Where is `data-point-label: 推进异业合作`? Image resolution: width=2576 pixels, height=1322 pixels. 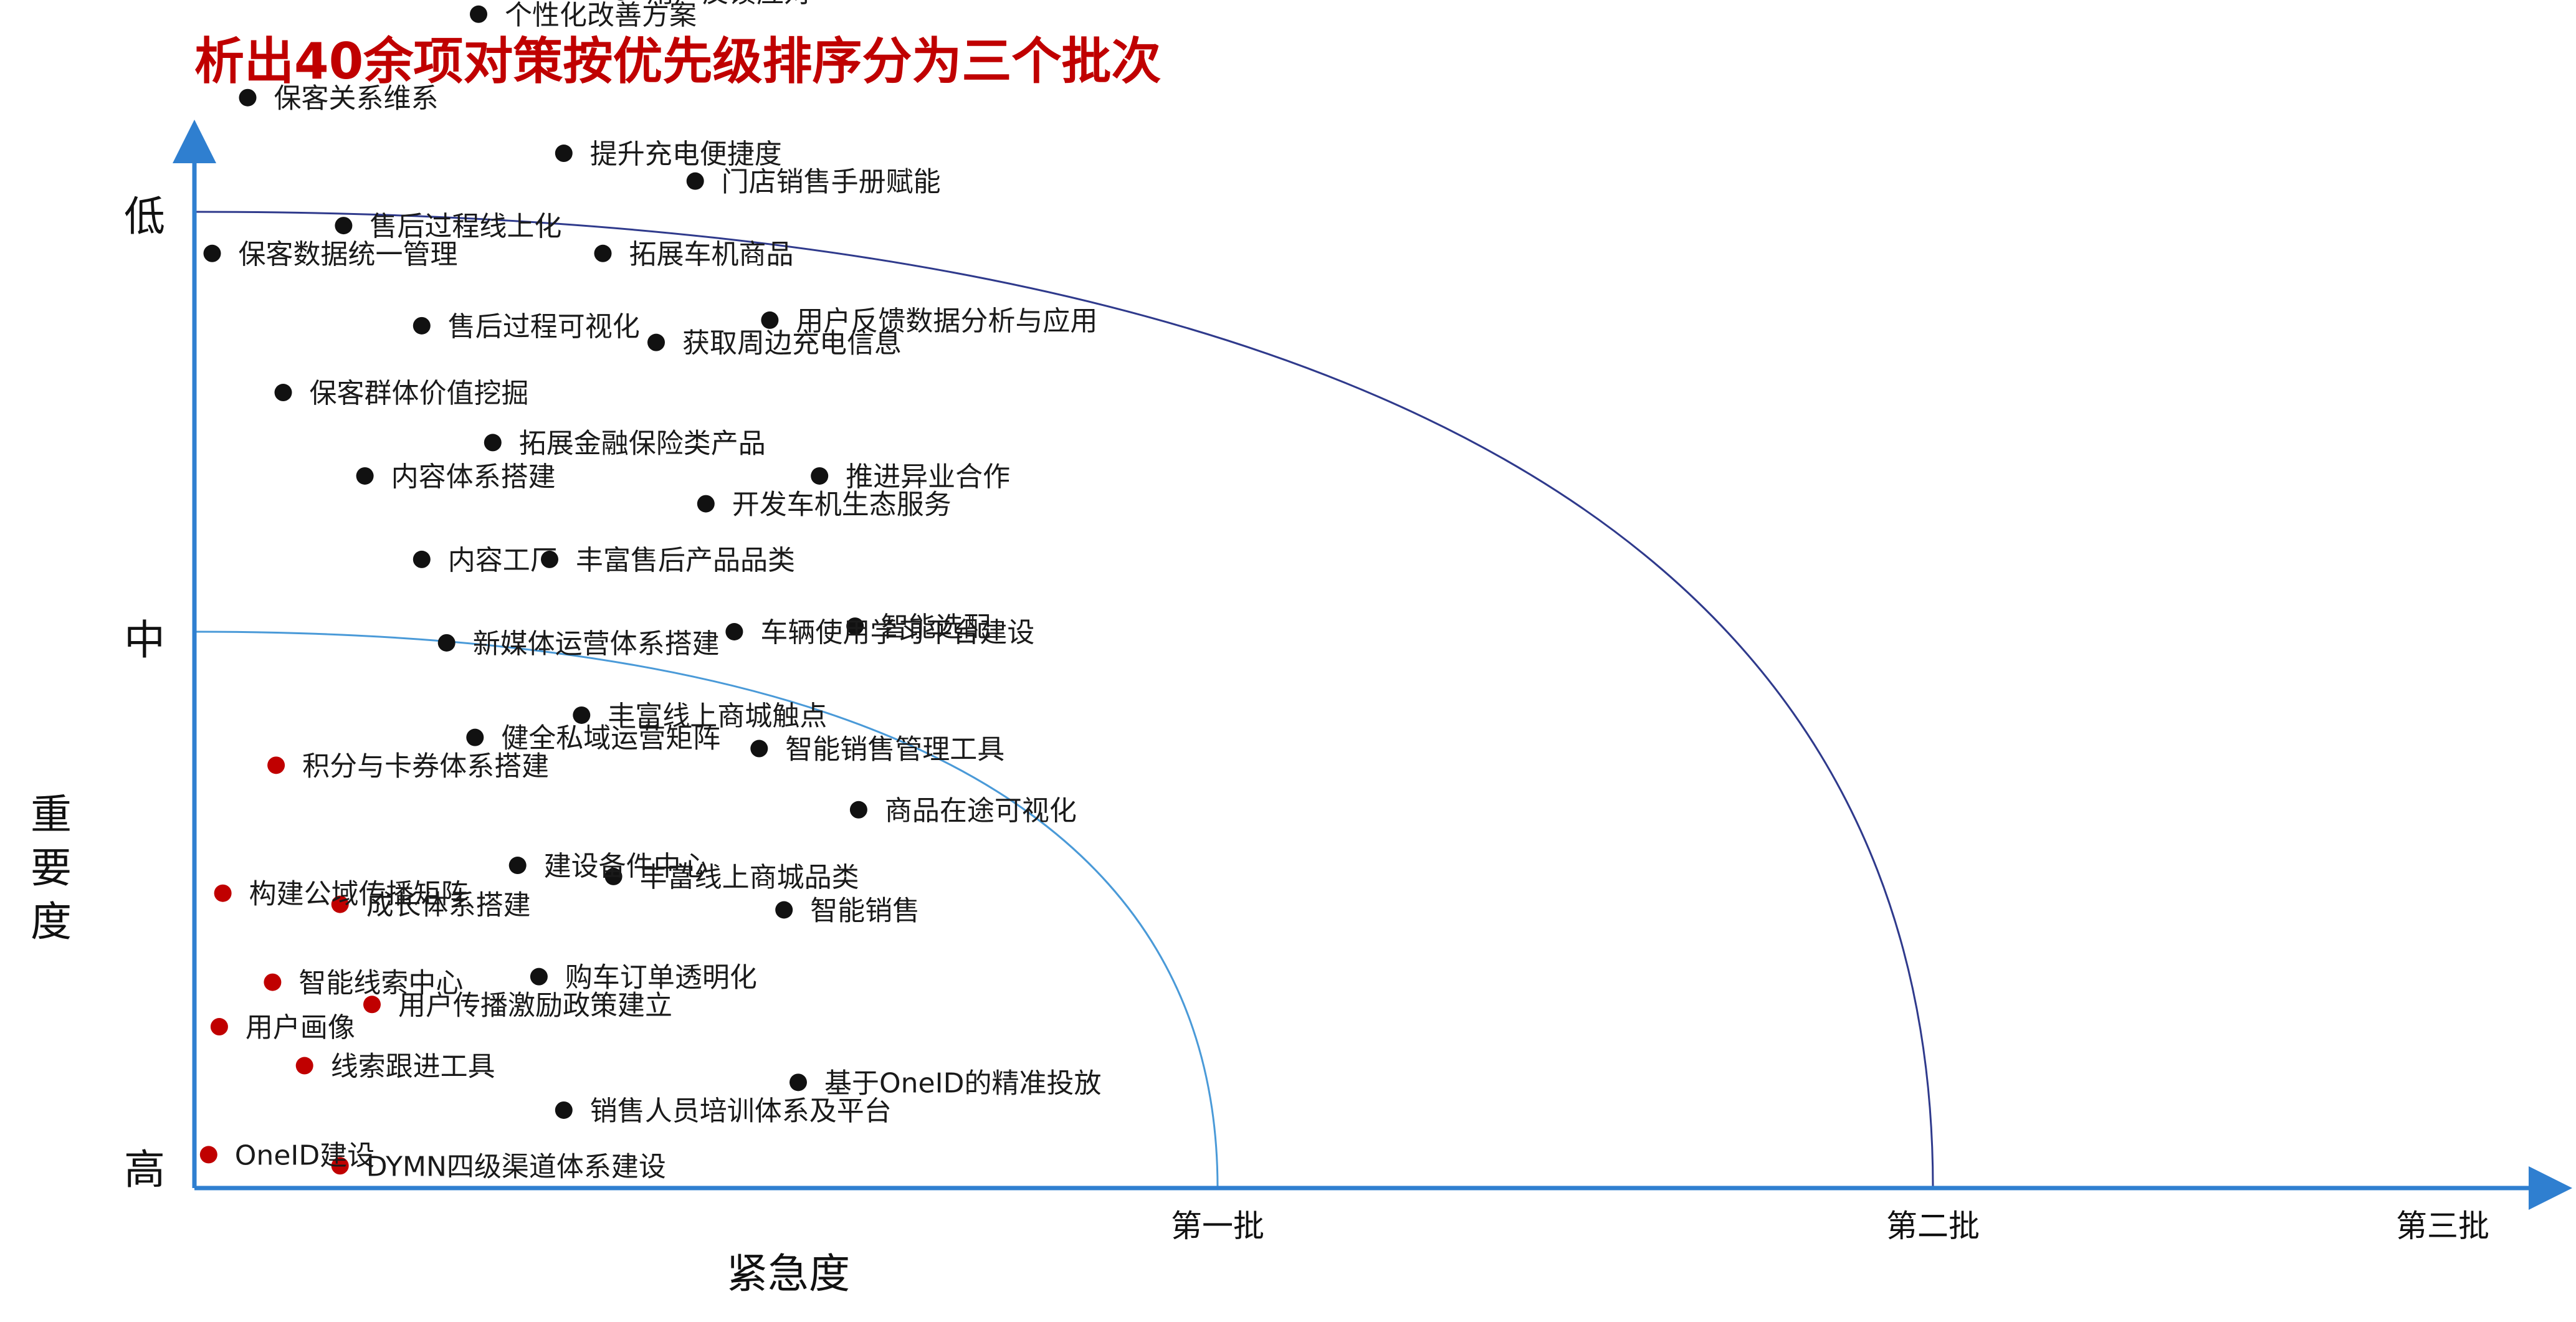 data-point-label: 推进异业合作 is located at coordinates (928, 477).